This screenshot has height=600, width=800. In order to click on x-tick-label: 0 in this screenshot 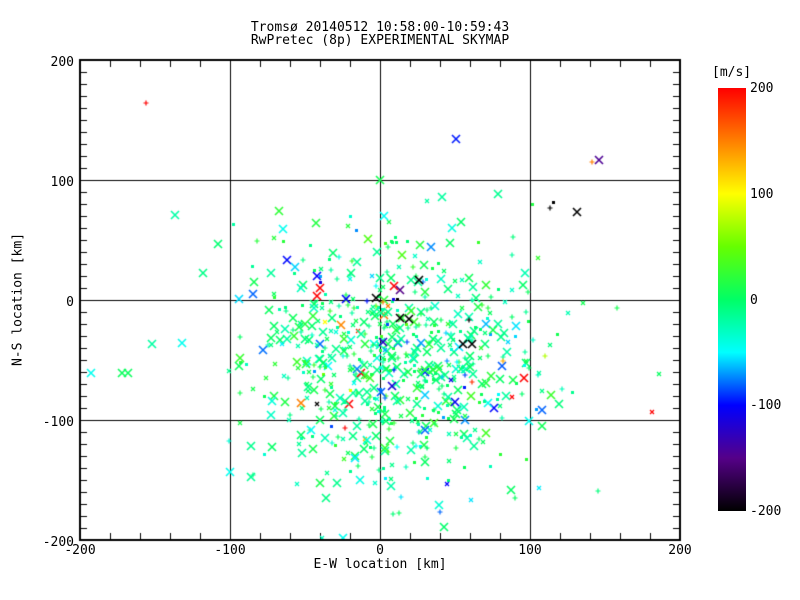, I will do `click(380, 550)`.